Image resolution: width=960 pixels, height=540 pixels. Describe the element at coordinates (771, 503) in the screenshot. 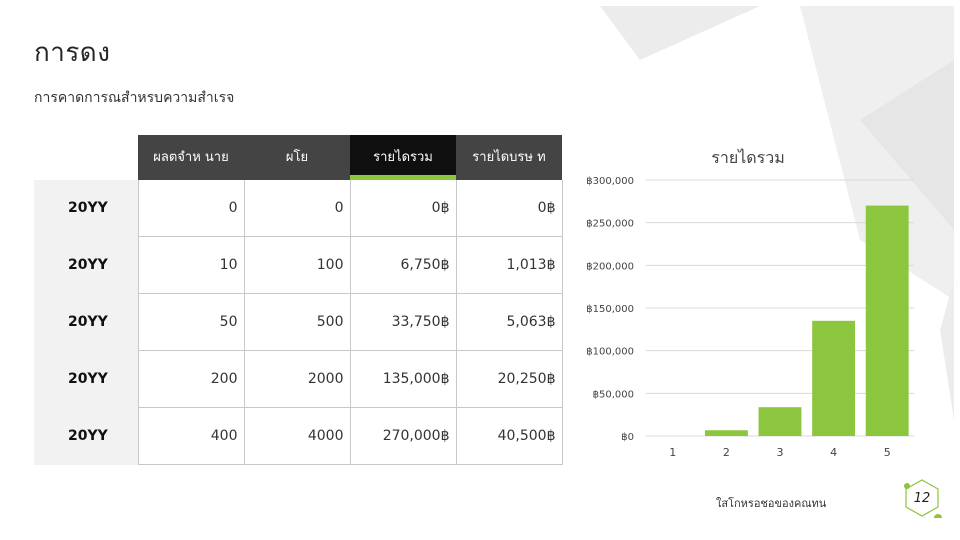

I see `footer-text: ใสโกหรอชอของคณทน` at that location.